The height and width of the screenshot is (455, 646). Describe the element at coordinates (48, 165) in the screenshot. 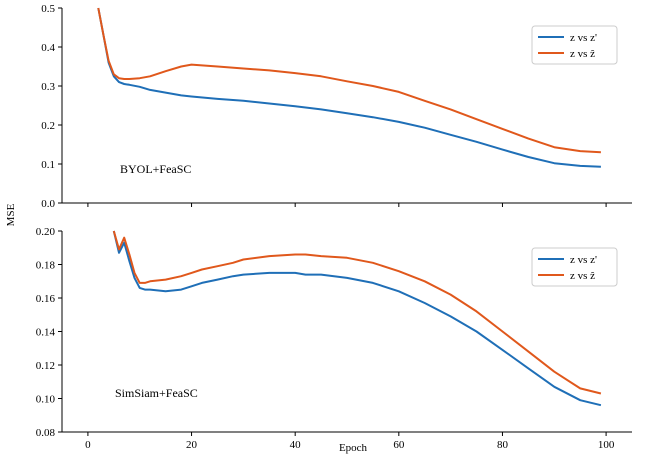

I see `panel-1-y-tick-label: 0.1` at that location.